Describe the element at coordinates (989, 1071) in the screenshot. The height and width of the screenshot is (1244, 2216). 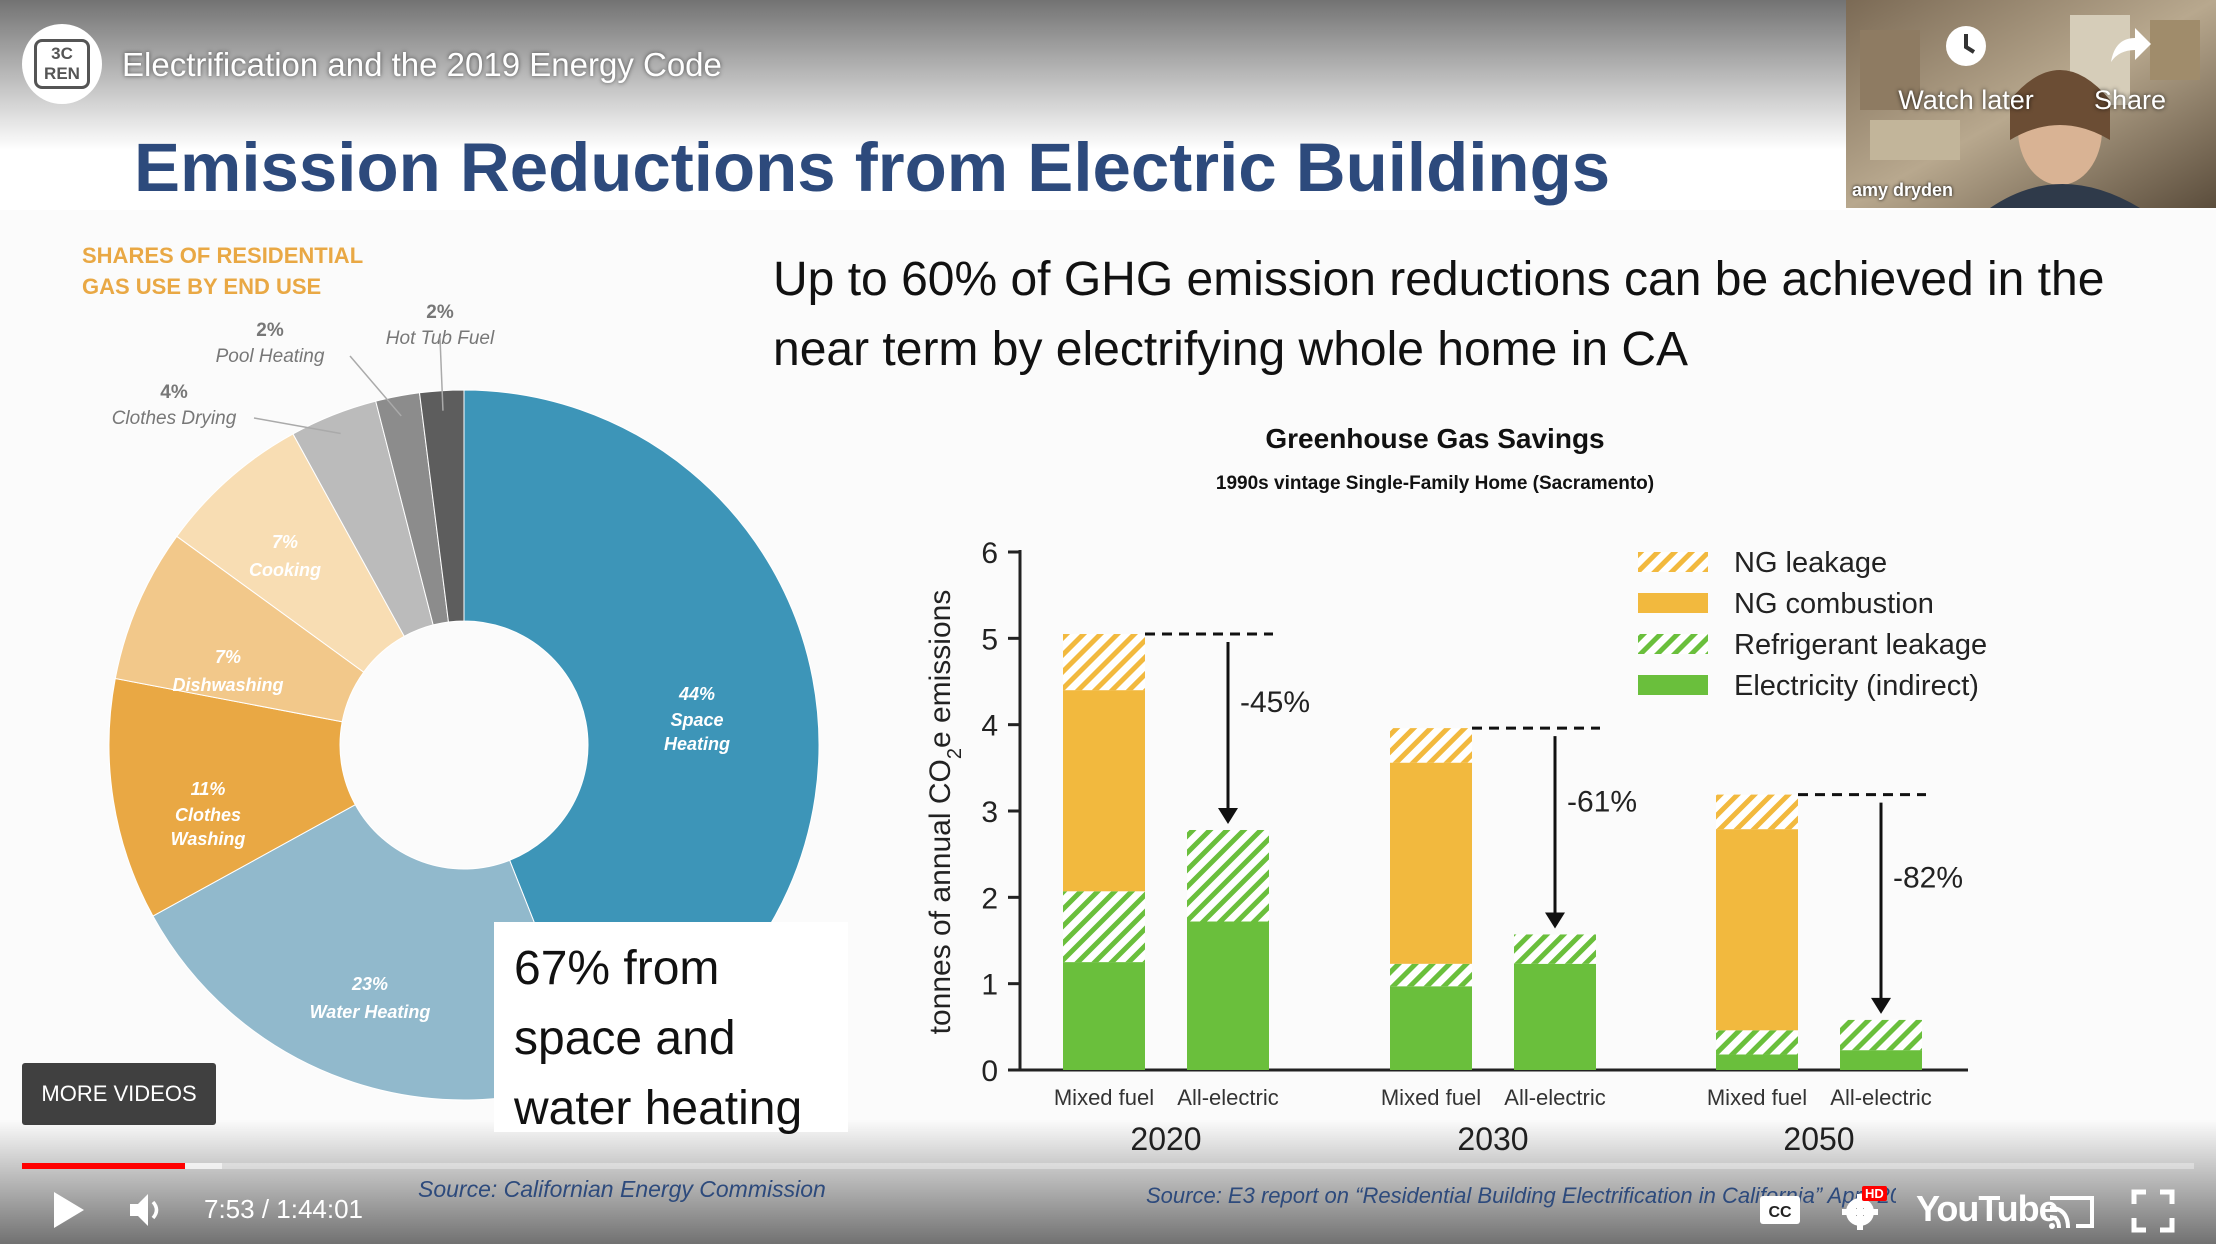
I see `y-tick-label-0: 0` at that location.